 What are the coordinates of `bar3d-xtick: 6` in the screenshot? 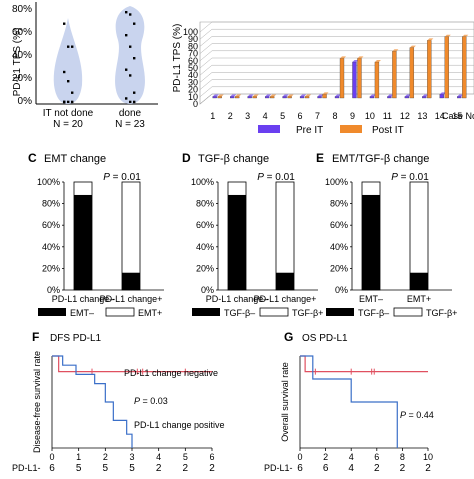 It's located at (300, 116).